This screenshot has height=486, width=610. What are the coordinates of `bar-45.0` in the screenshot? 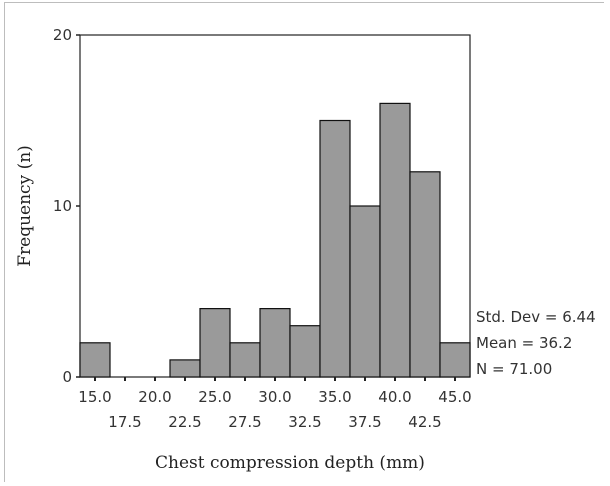 It's located at (455, 360).